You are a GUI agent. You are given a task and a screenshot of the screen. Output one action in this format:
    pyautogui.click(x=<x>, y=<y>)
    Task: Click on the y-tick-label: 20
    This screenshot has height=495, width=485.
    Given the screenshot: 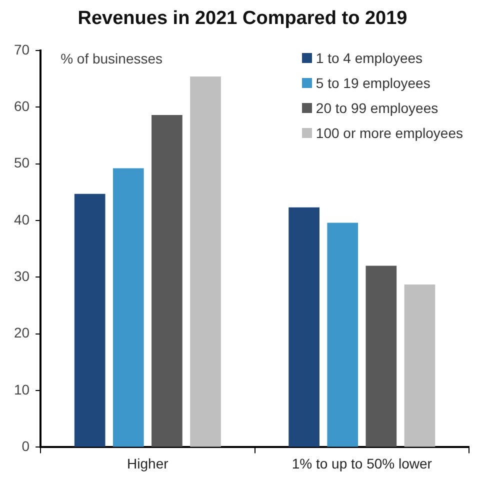 What is the action you would take?
    pyautogui.click(x=22, y=332)
    